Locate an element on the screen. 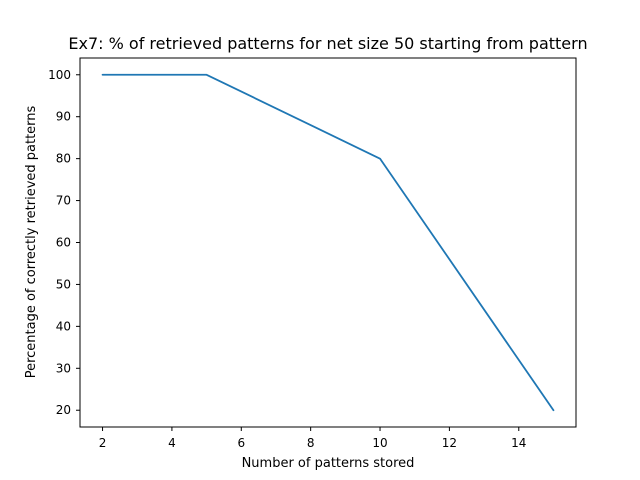 This screenshot has height=480, width=640. y-tick-label: 30 is located at coordinates (63, 368).